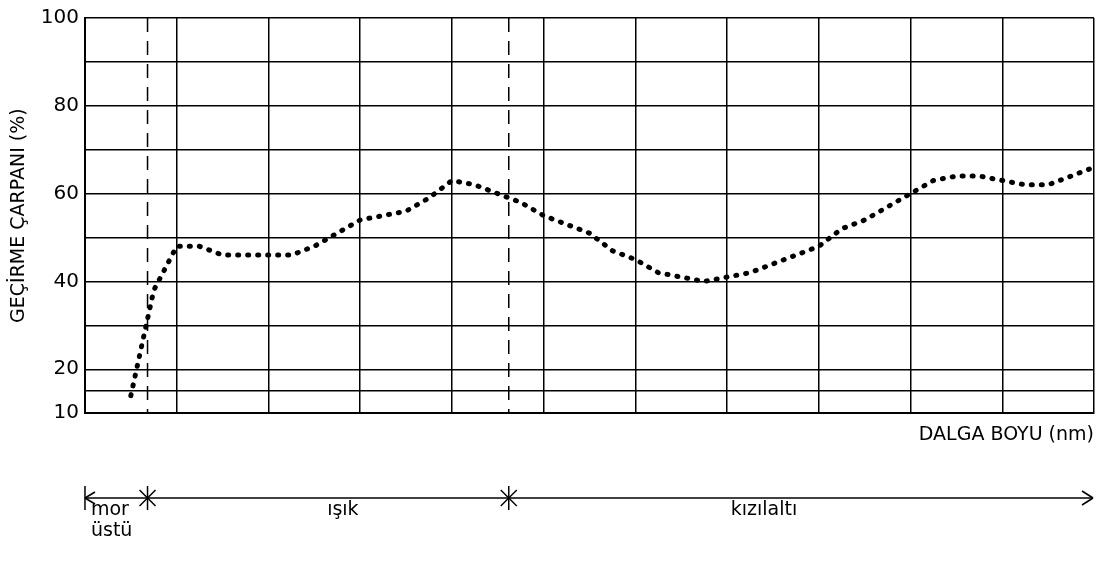 The height and width of the screenshot is (564, 1097). What do you see at coordinates (66, 279) in the screenshot?
I see `y-tick-label: 40` at bounding box center [66, 279].